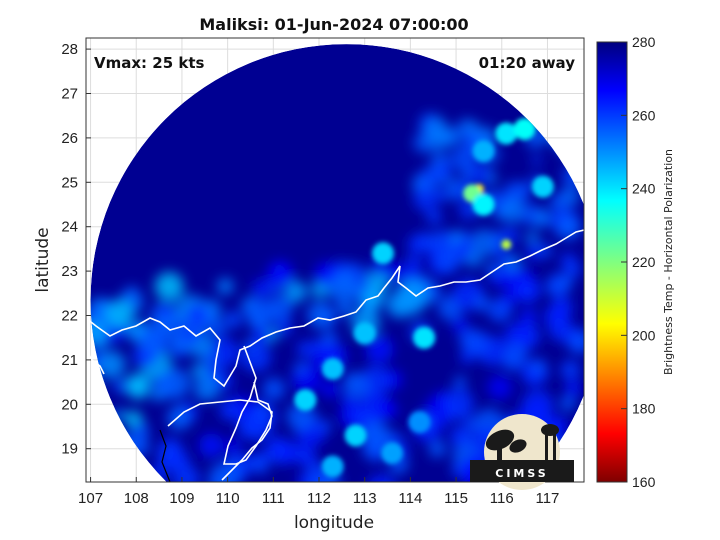 This screenshot has height=540, width=720. Describe the element at coordinates (69, 404) in the screenshot. I see `y-tick-label: 20` at that location.